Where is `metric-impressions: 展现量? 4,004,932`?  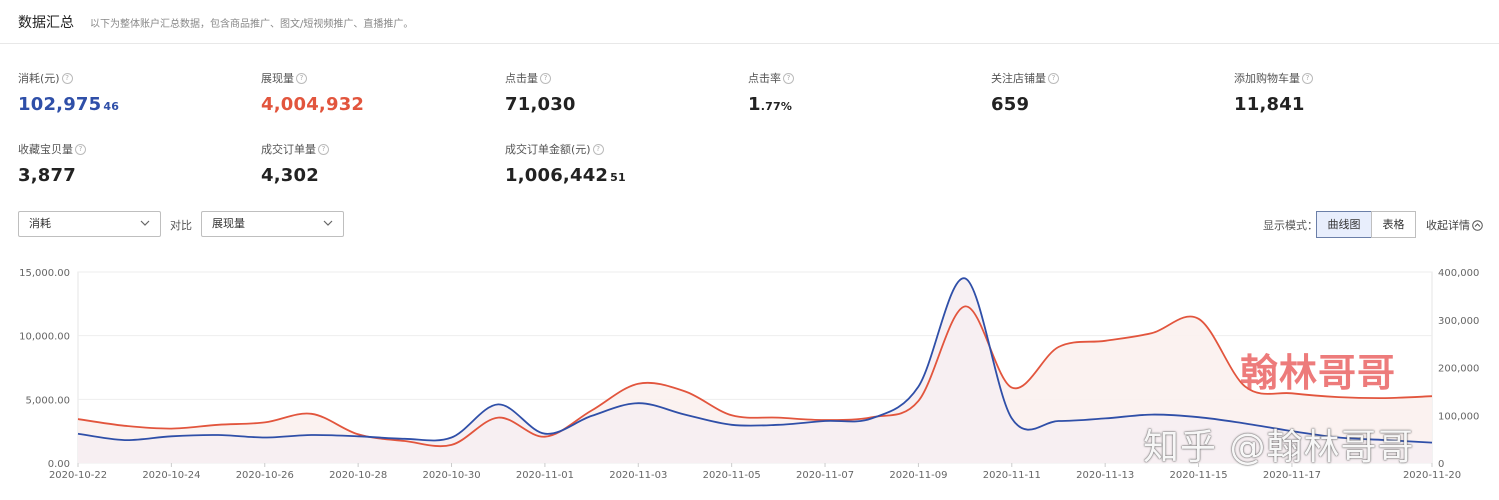 metric-impressions: 展现量? 4,004,932 is located at coordinates (376, 92).